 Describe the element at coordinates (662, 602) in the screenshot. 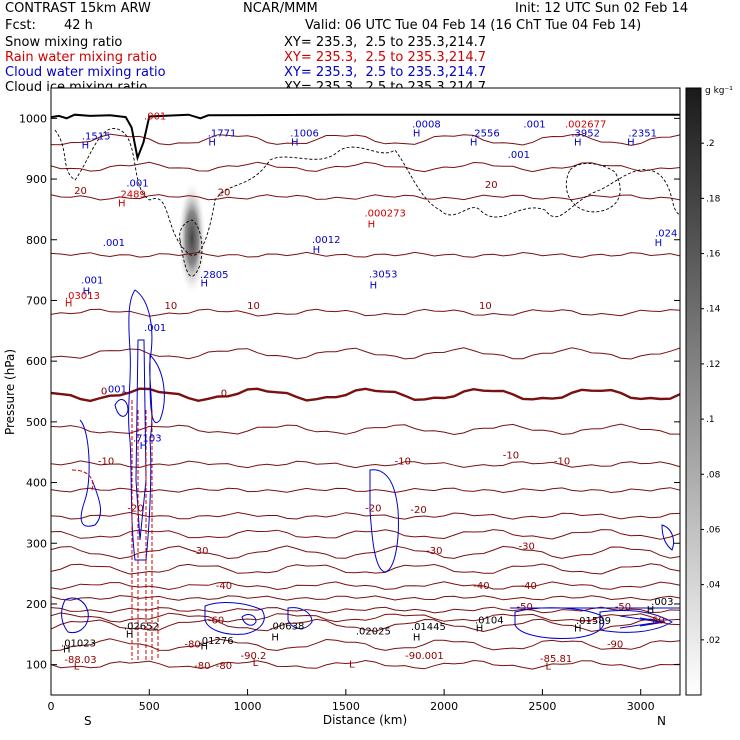

I see `contour-label: .003` at that location.